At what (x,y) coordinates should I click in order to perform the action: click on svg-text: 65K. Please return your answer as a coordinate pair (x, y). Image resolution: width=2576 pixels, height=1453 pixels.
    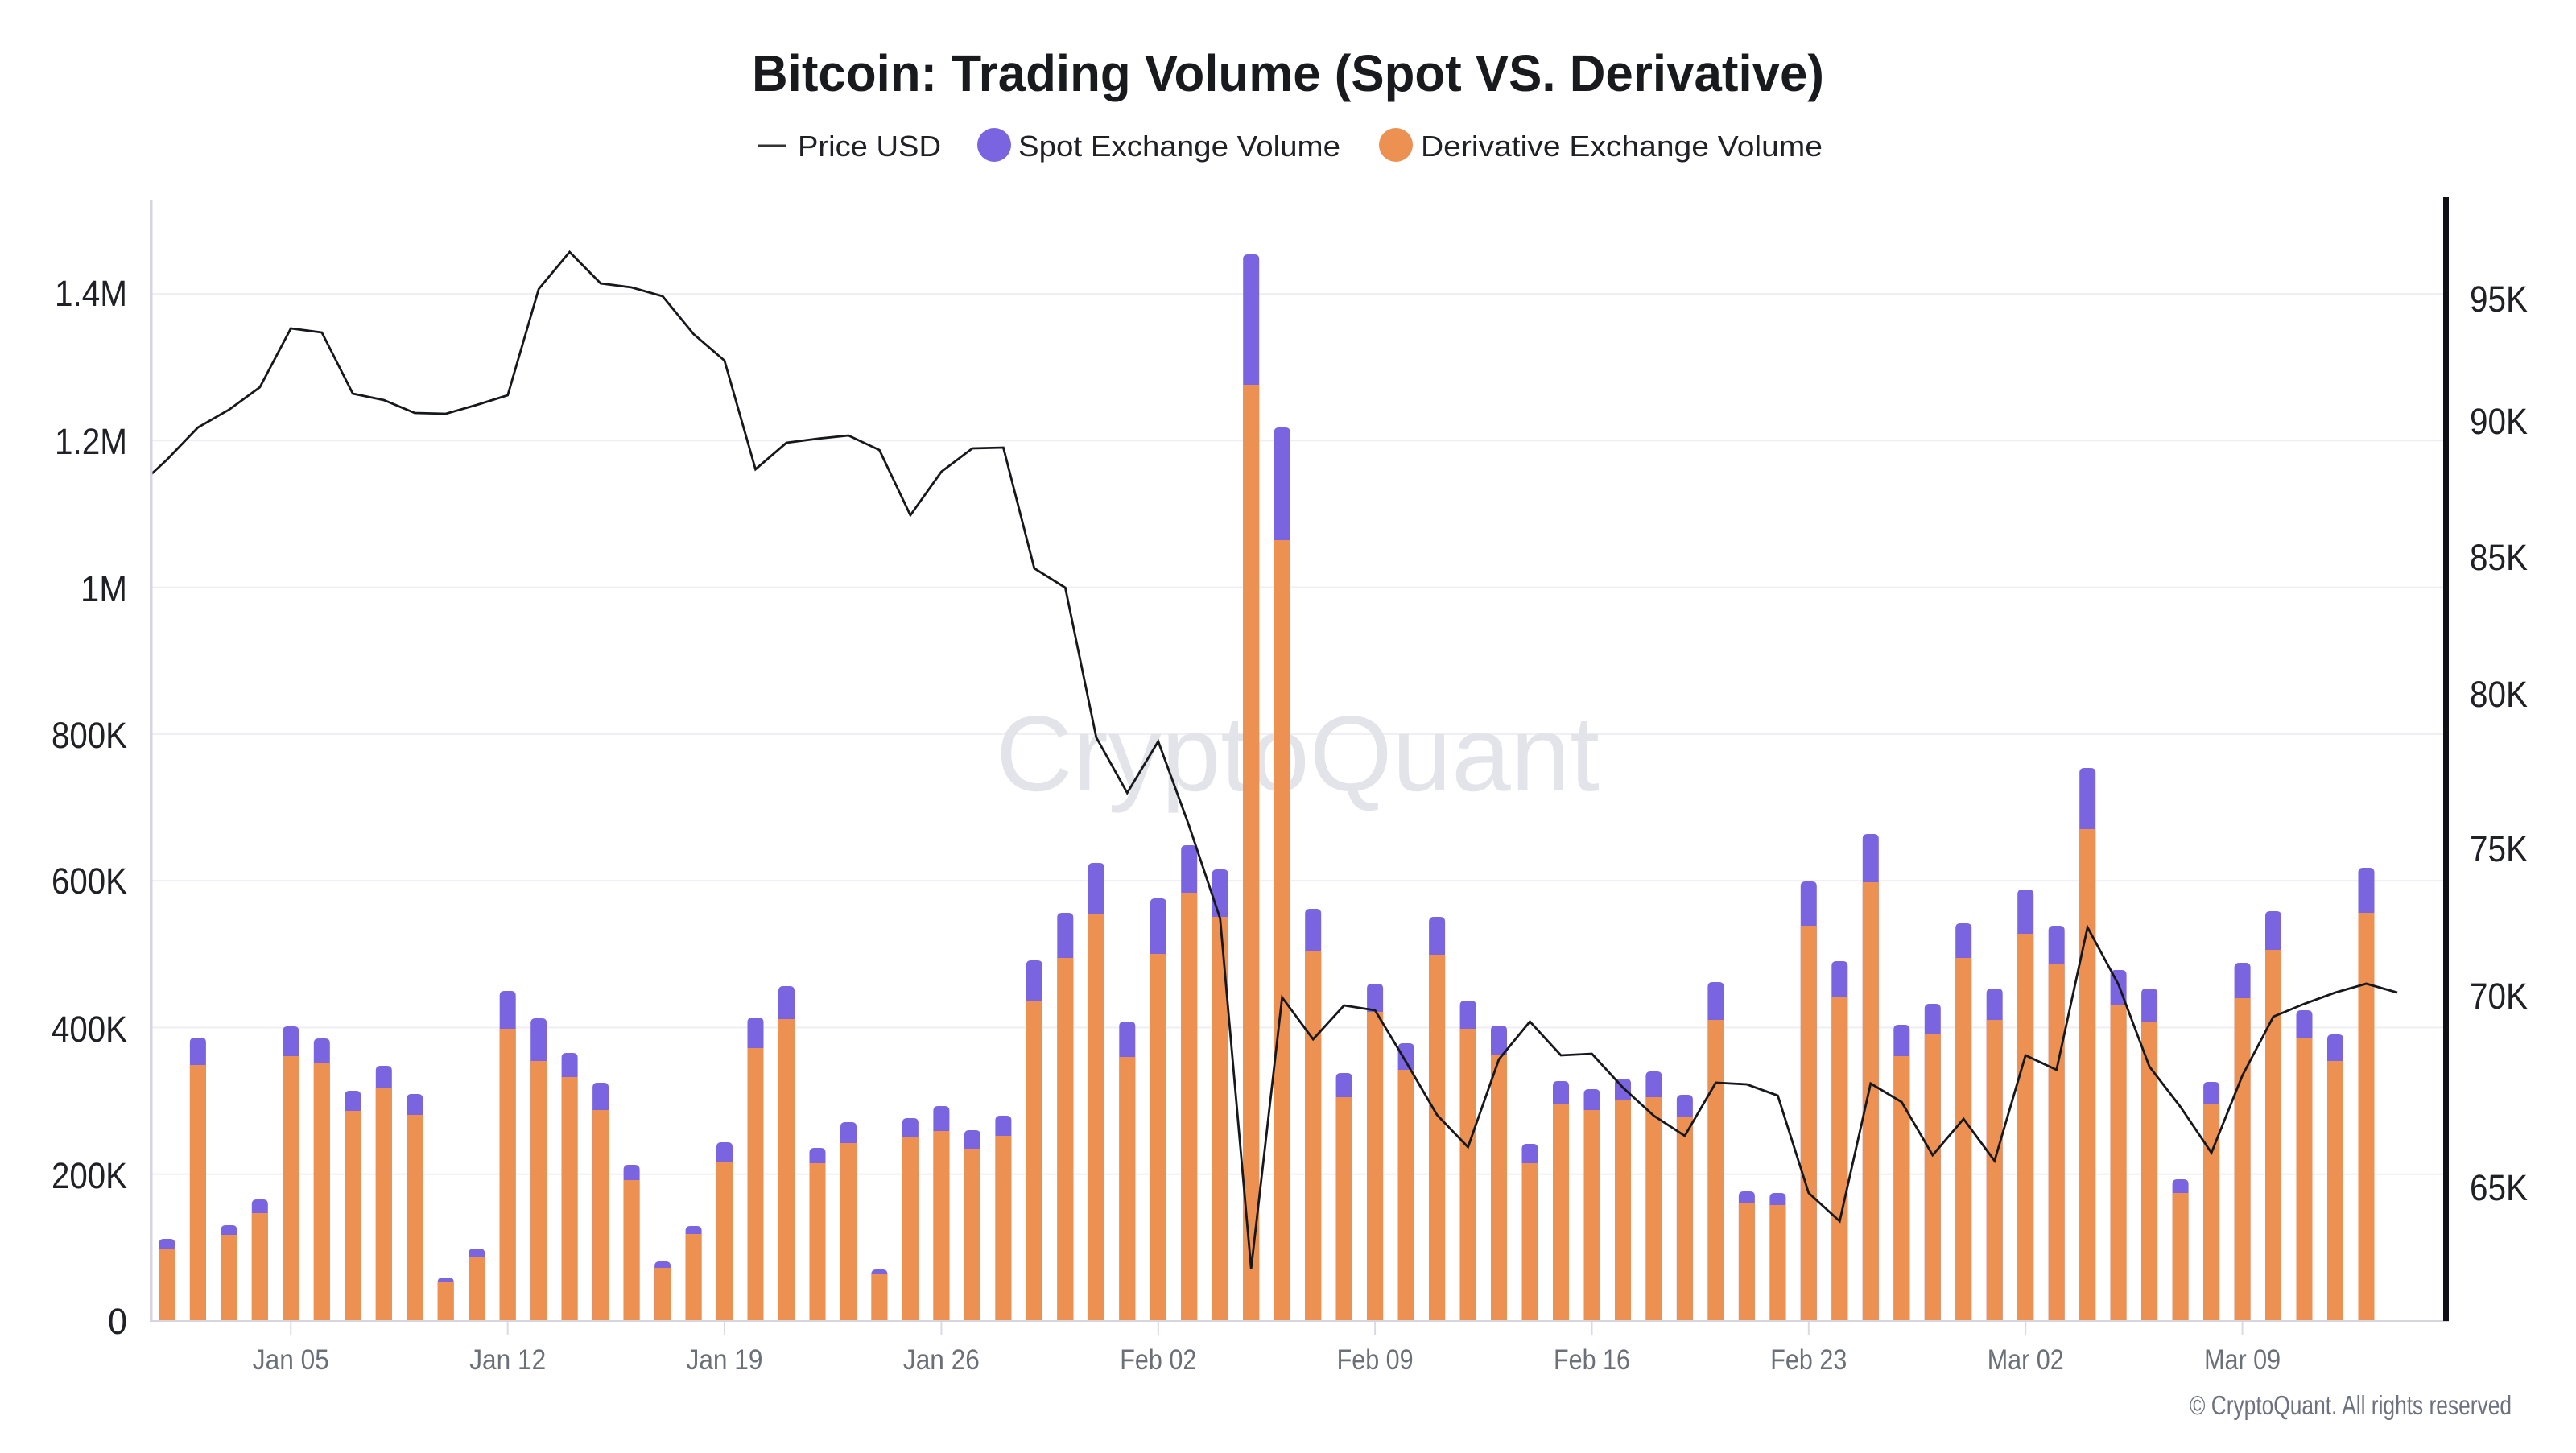
    Looking at the image, I should click on (2499, 1187).